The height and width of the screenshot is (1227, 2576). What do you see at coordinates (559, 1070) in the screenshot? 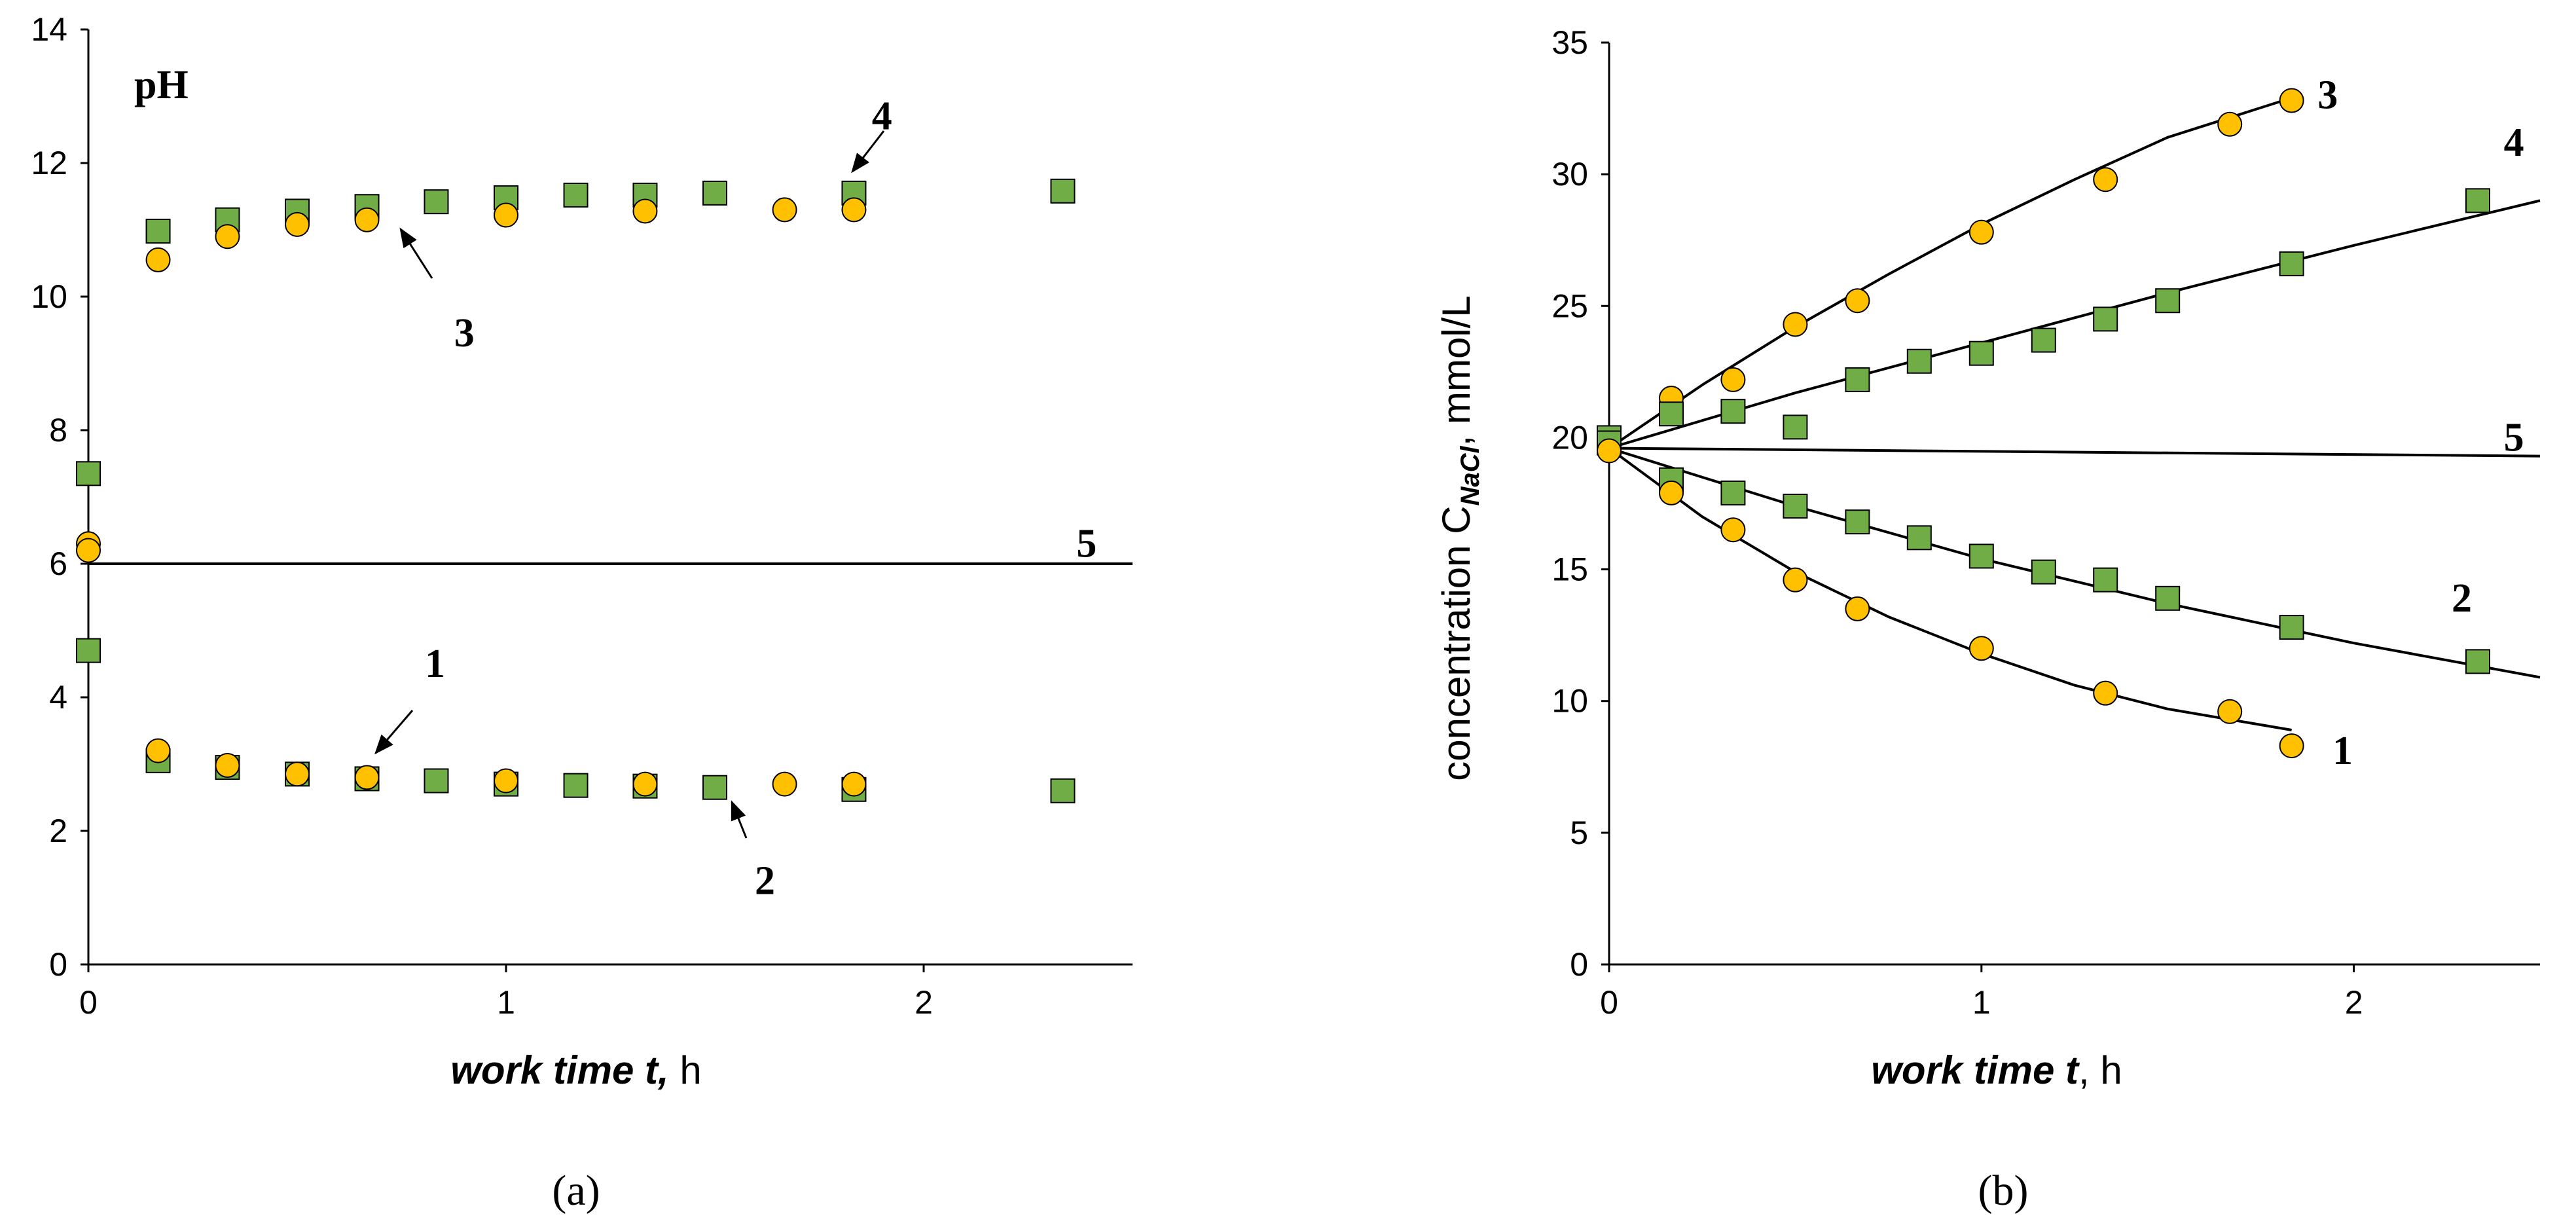
I see `panel-a-xlabel-italic: work time t,` at bounding box center [559, 1070].